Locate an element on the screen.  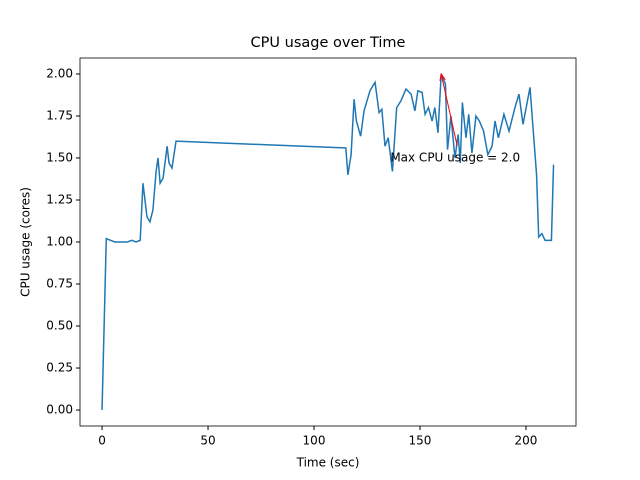
y-tick-label: 1.25 is located at coordinates (59, 199).